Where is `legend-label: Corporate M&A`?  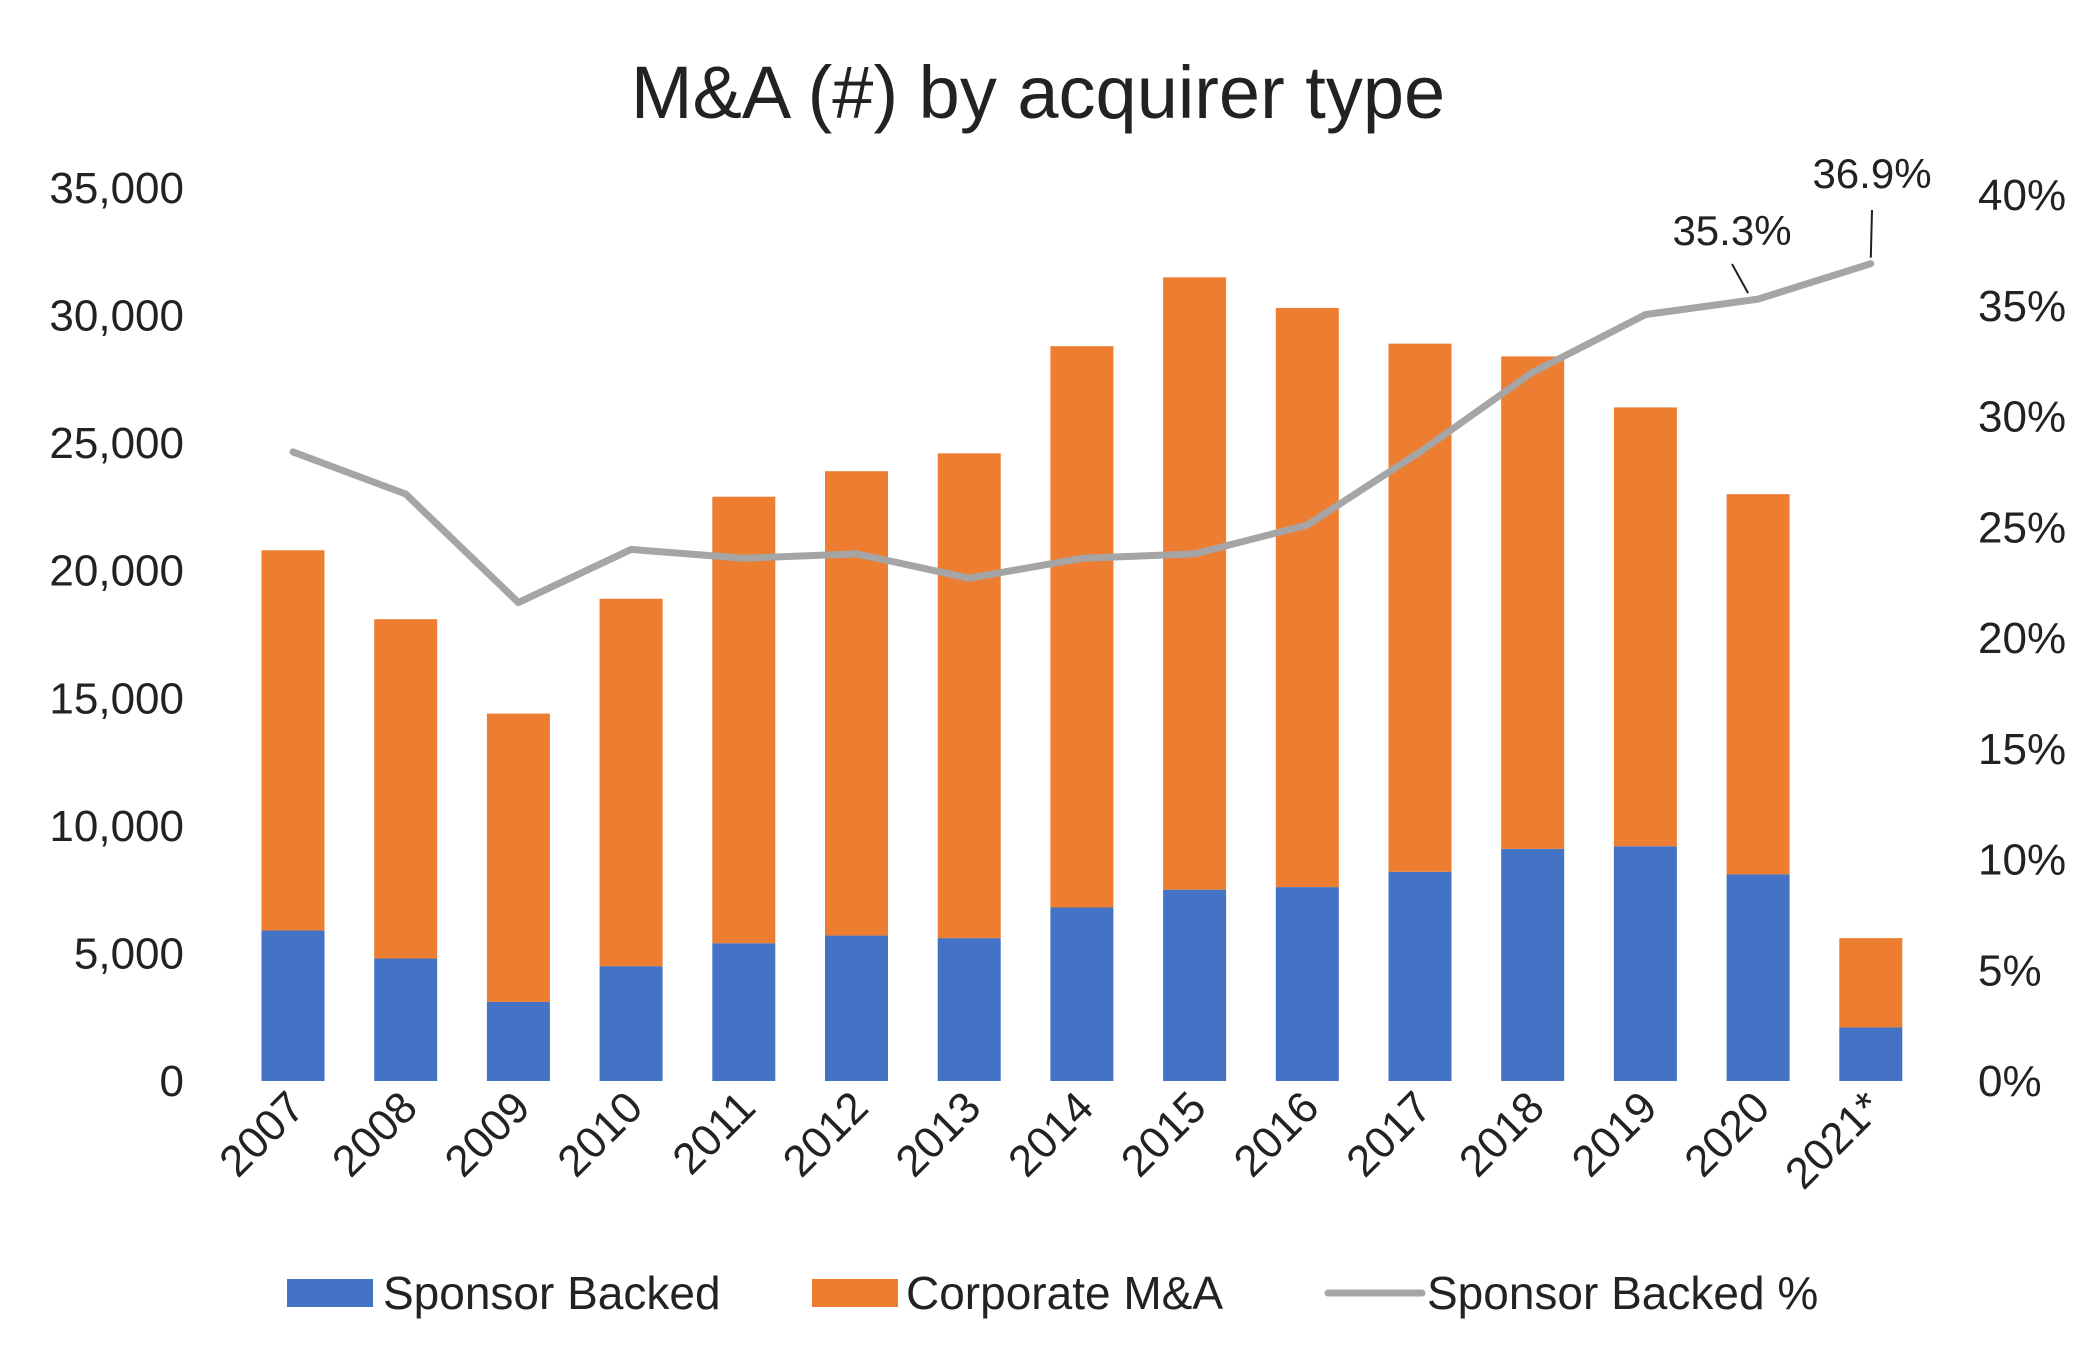
legend-label: Corporate M&A is located at coordinates (1064, 1293).